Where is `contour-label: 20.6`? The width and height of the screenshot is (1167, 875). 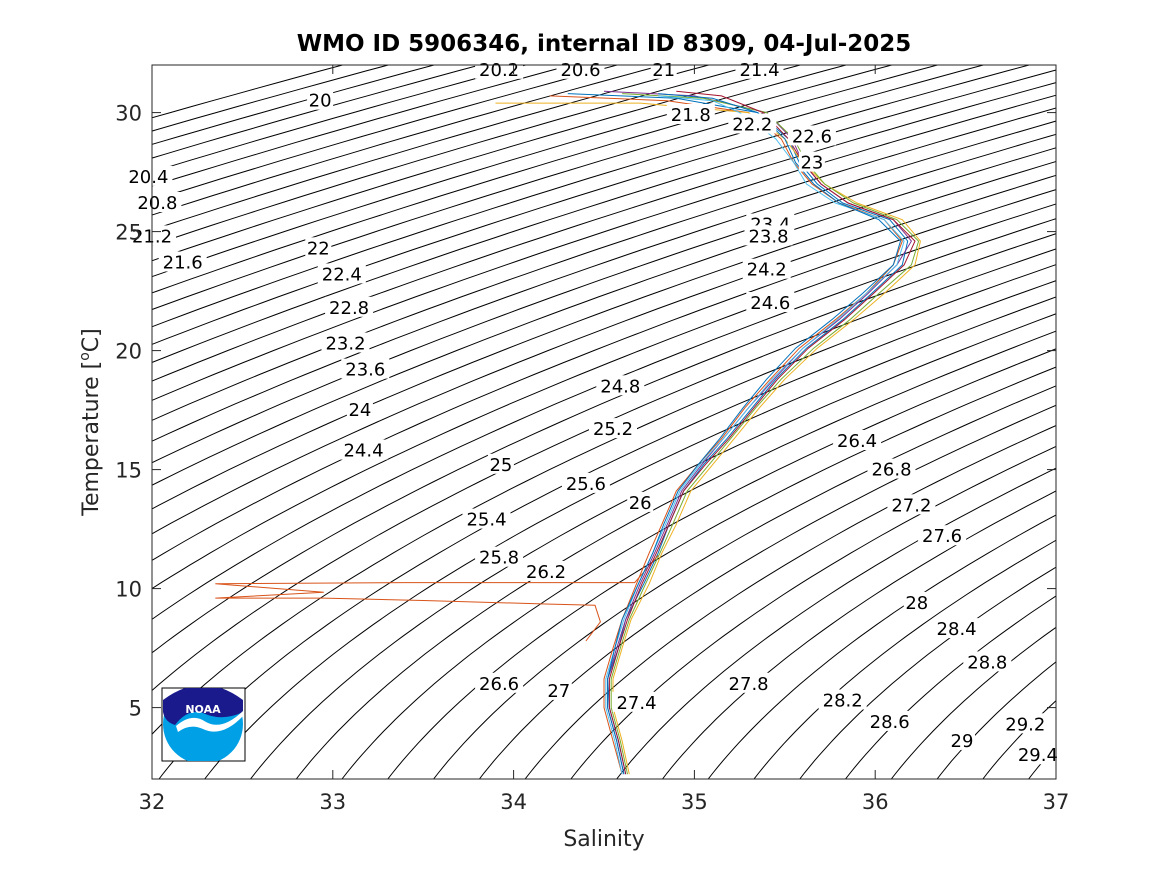
contour-label: 20.6 is located at coordinates (580, 70).